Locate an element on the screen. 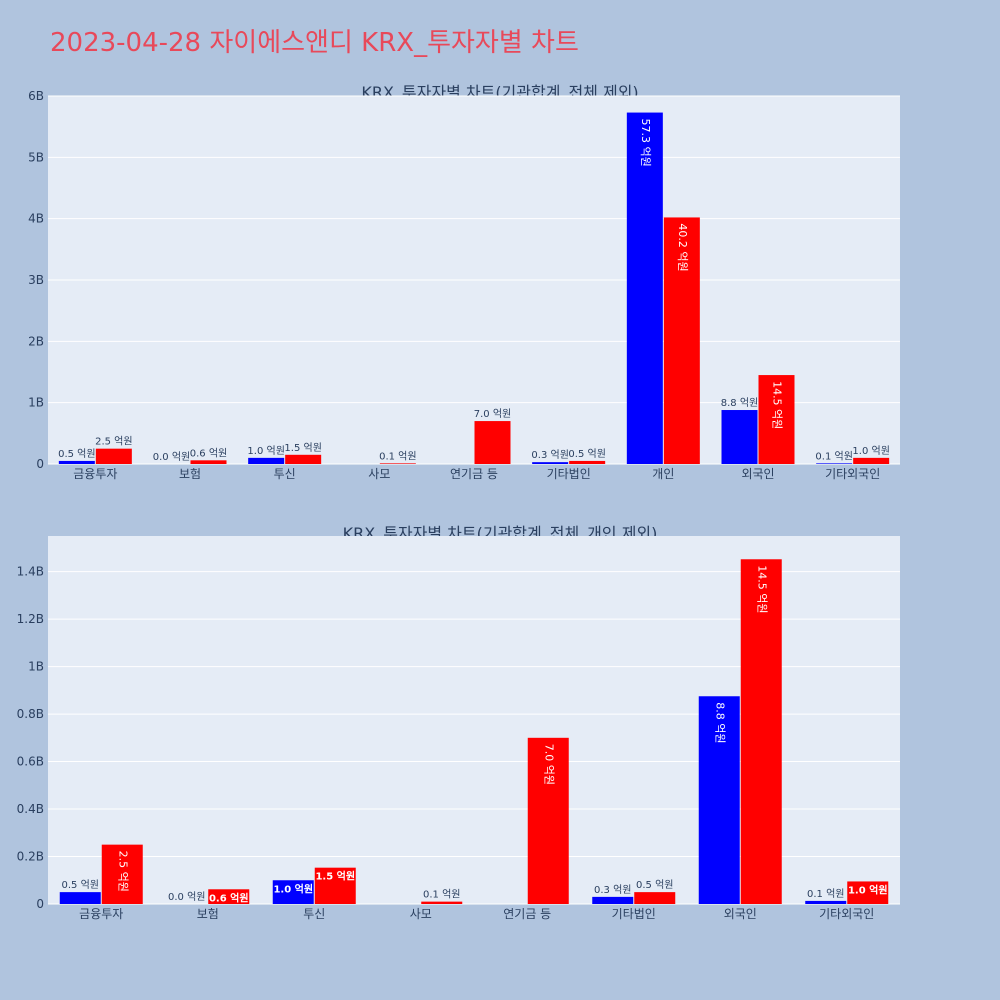  y-tick-label: 0.8B is located at coordinates (30, 714).